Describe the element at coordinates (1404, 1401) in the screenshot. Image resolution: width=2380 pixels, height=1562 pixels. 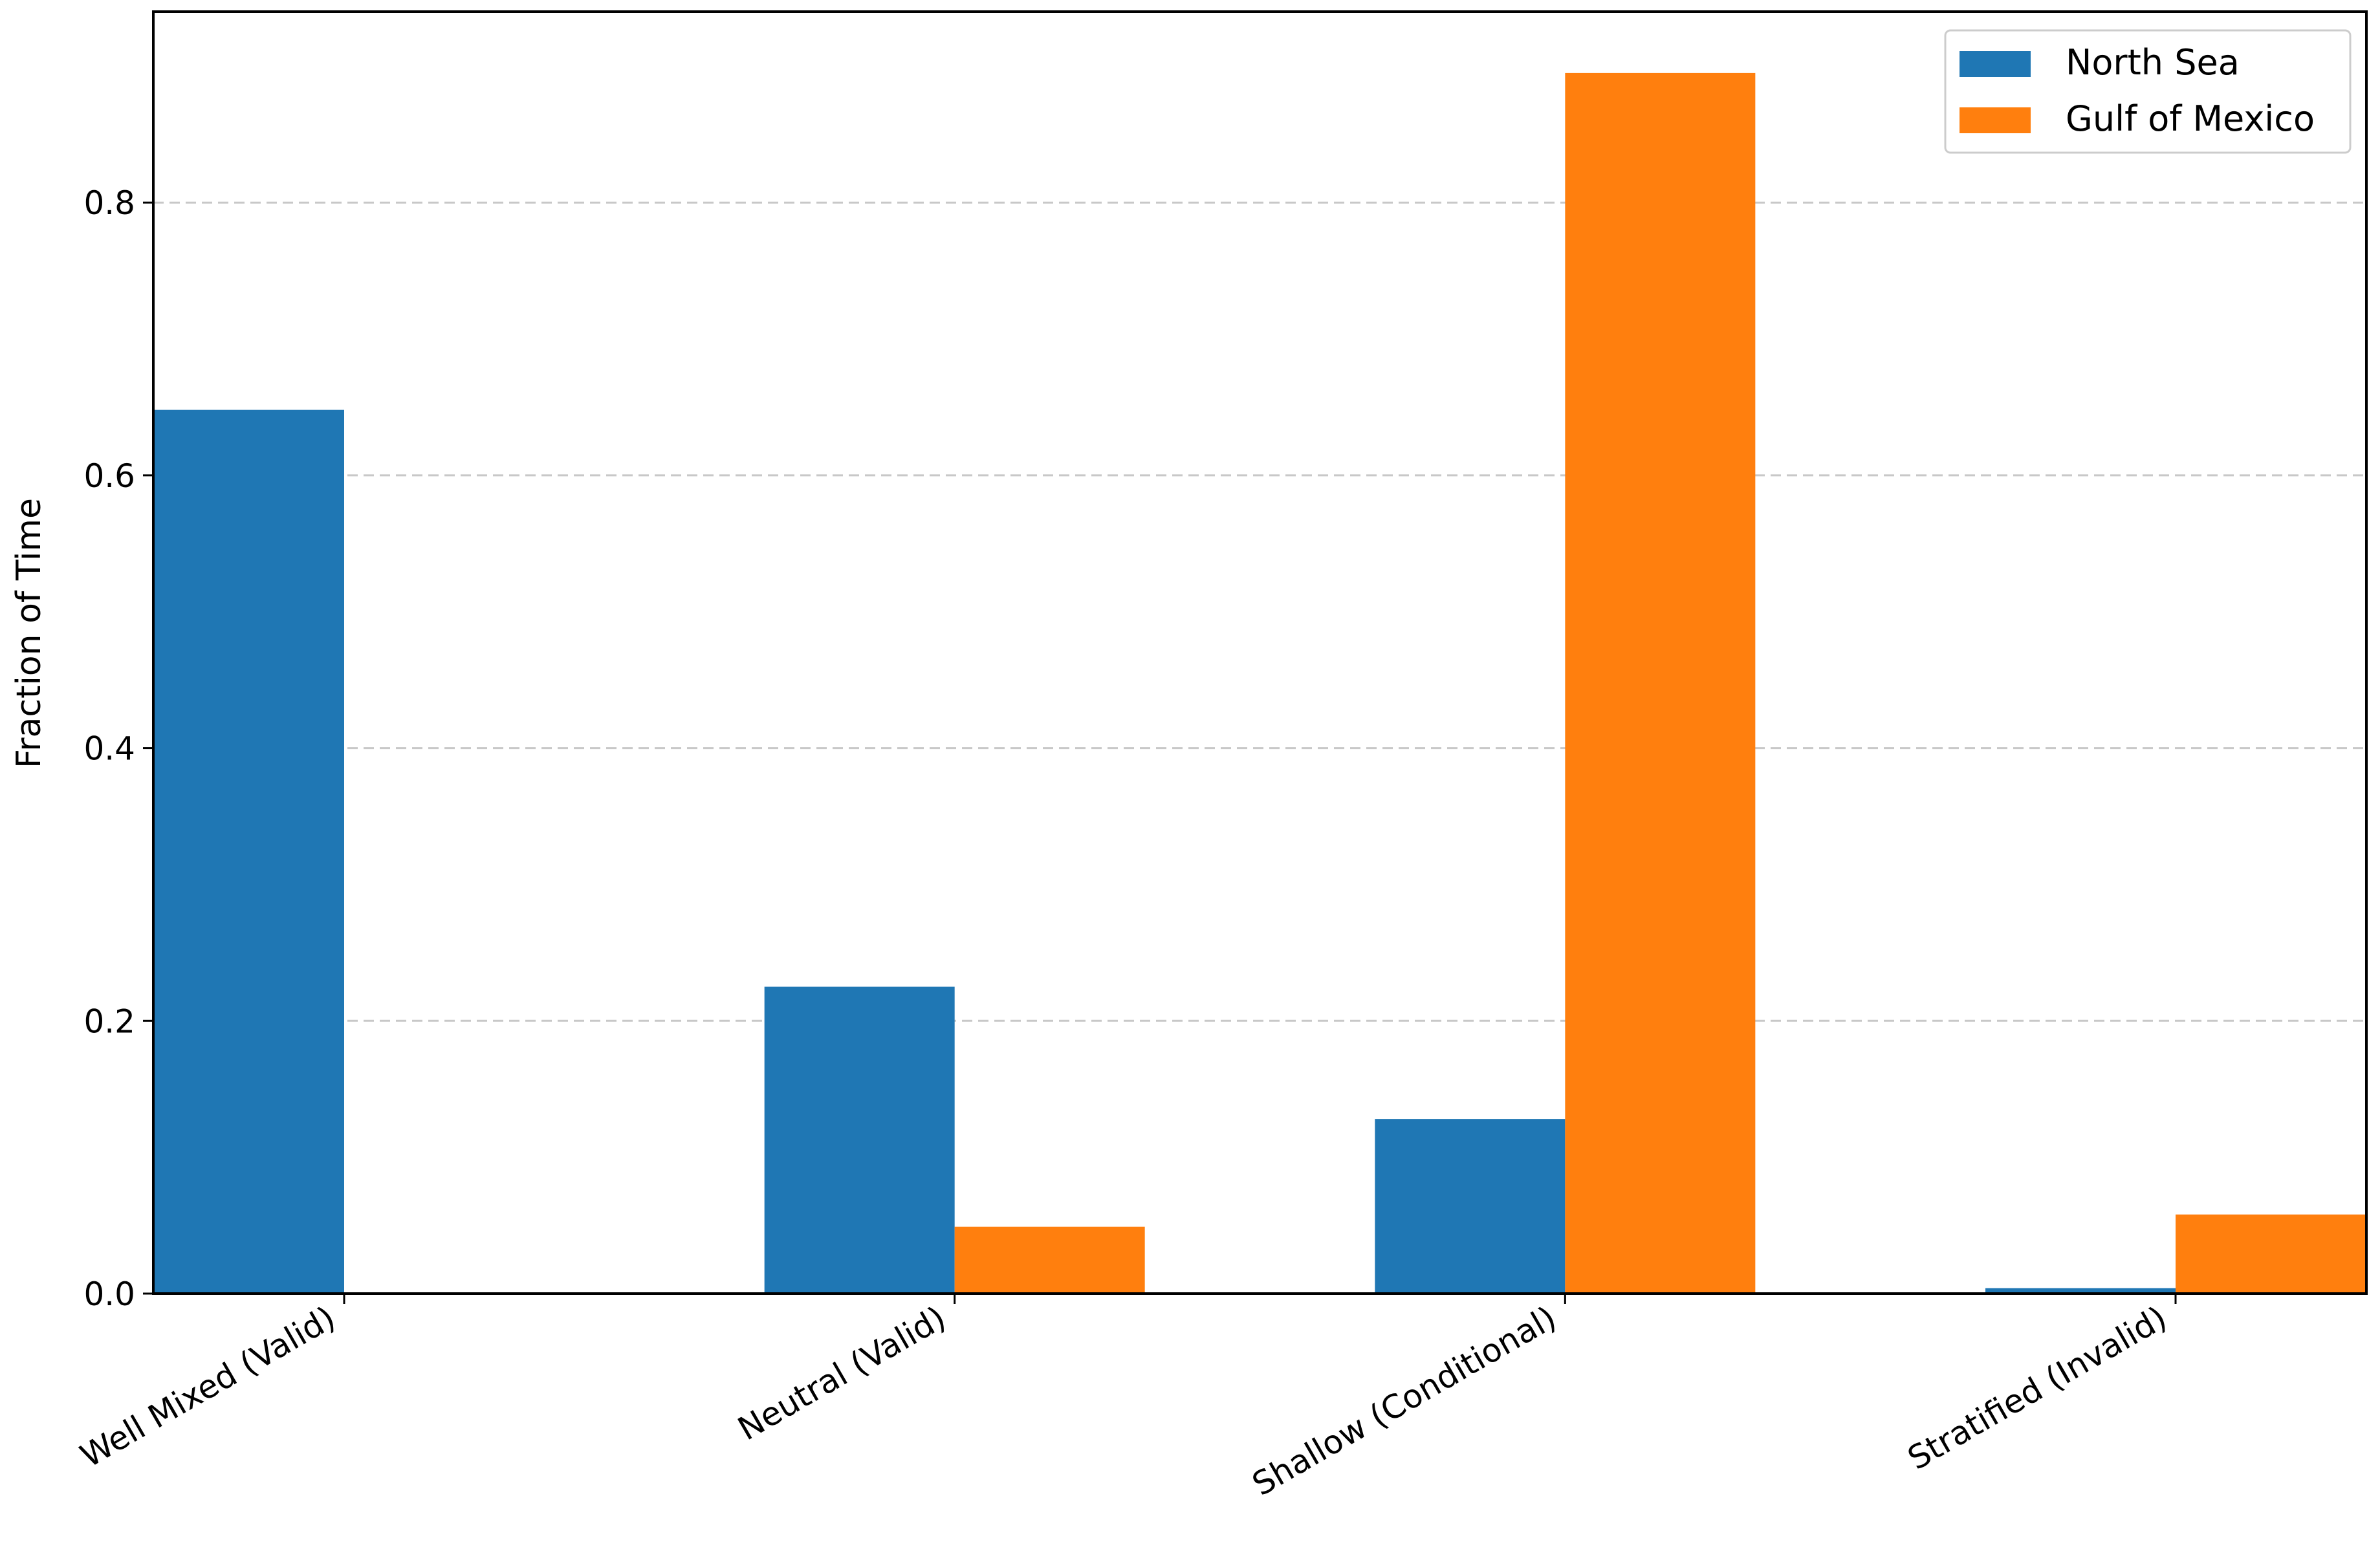
I see `x-tick-label: Shallow (Conditional)` at that location.